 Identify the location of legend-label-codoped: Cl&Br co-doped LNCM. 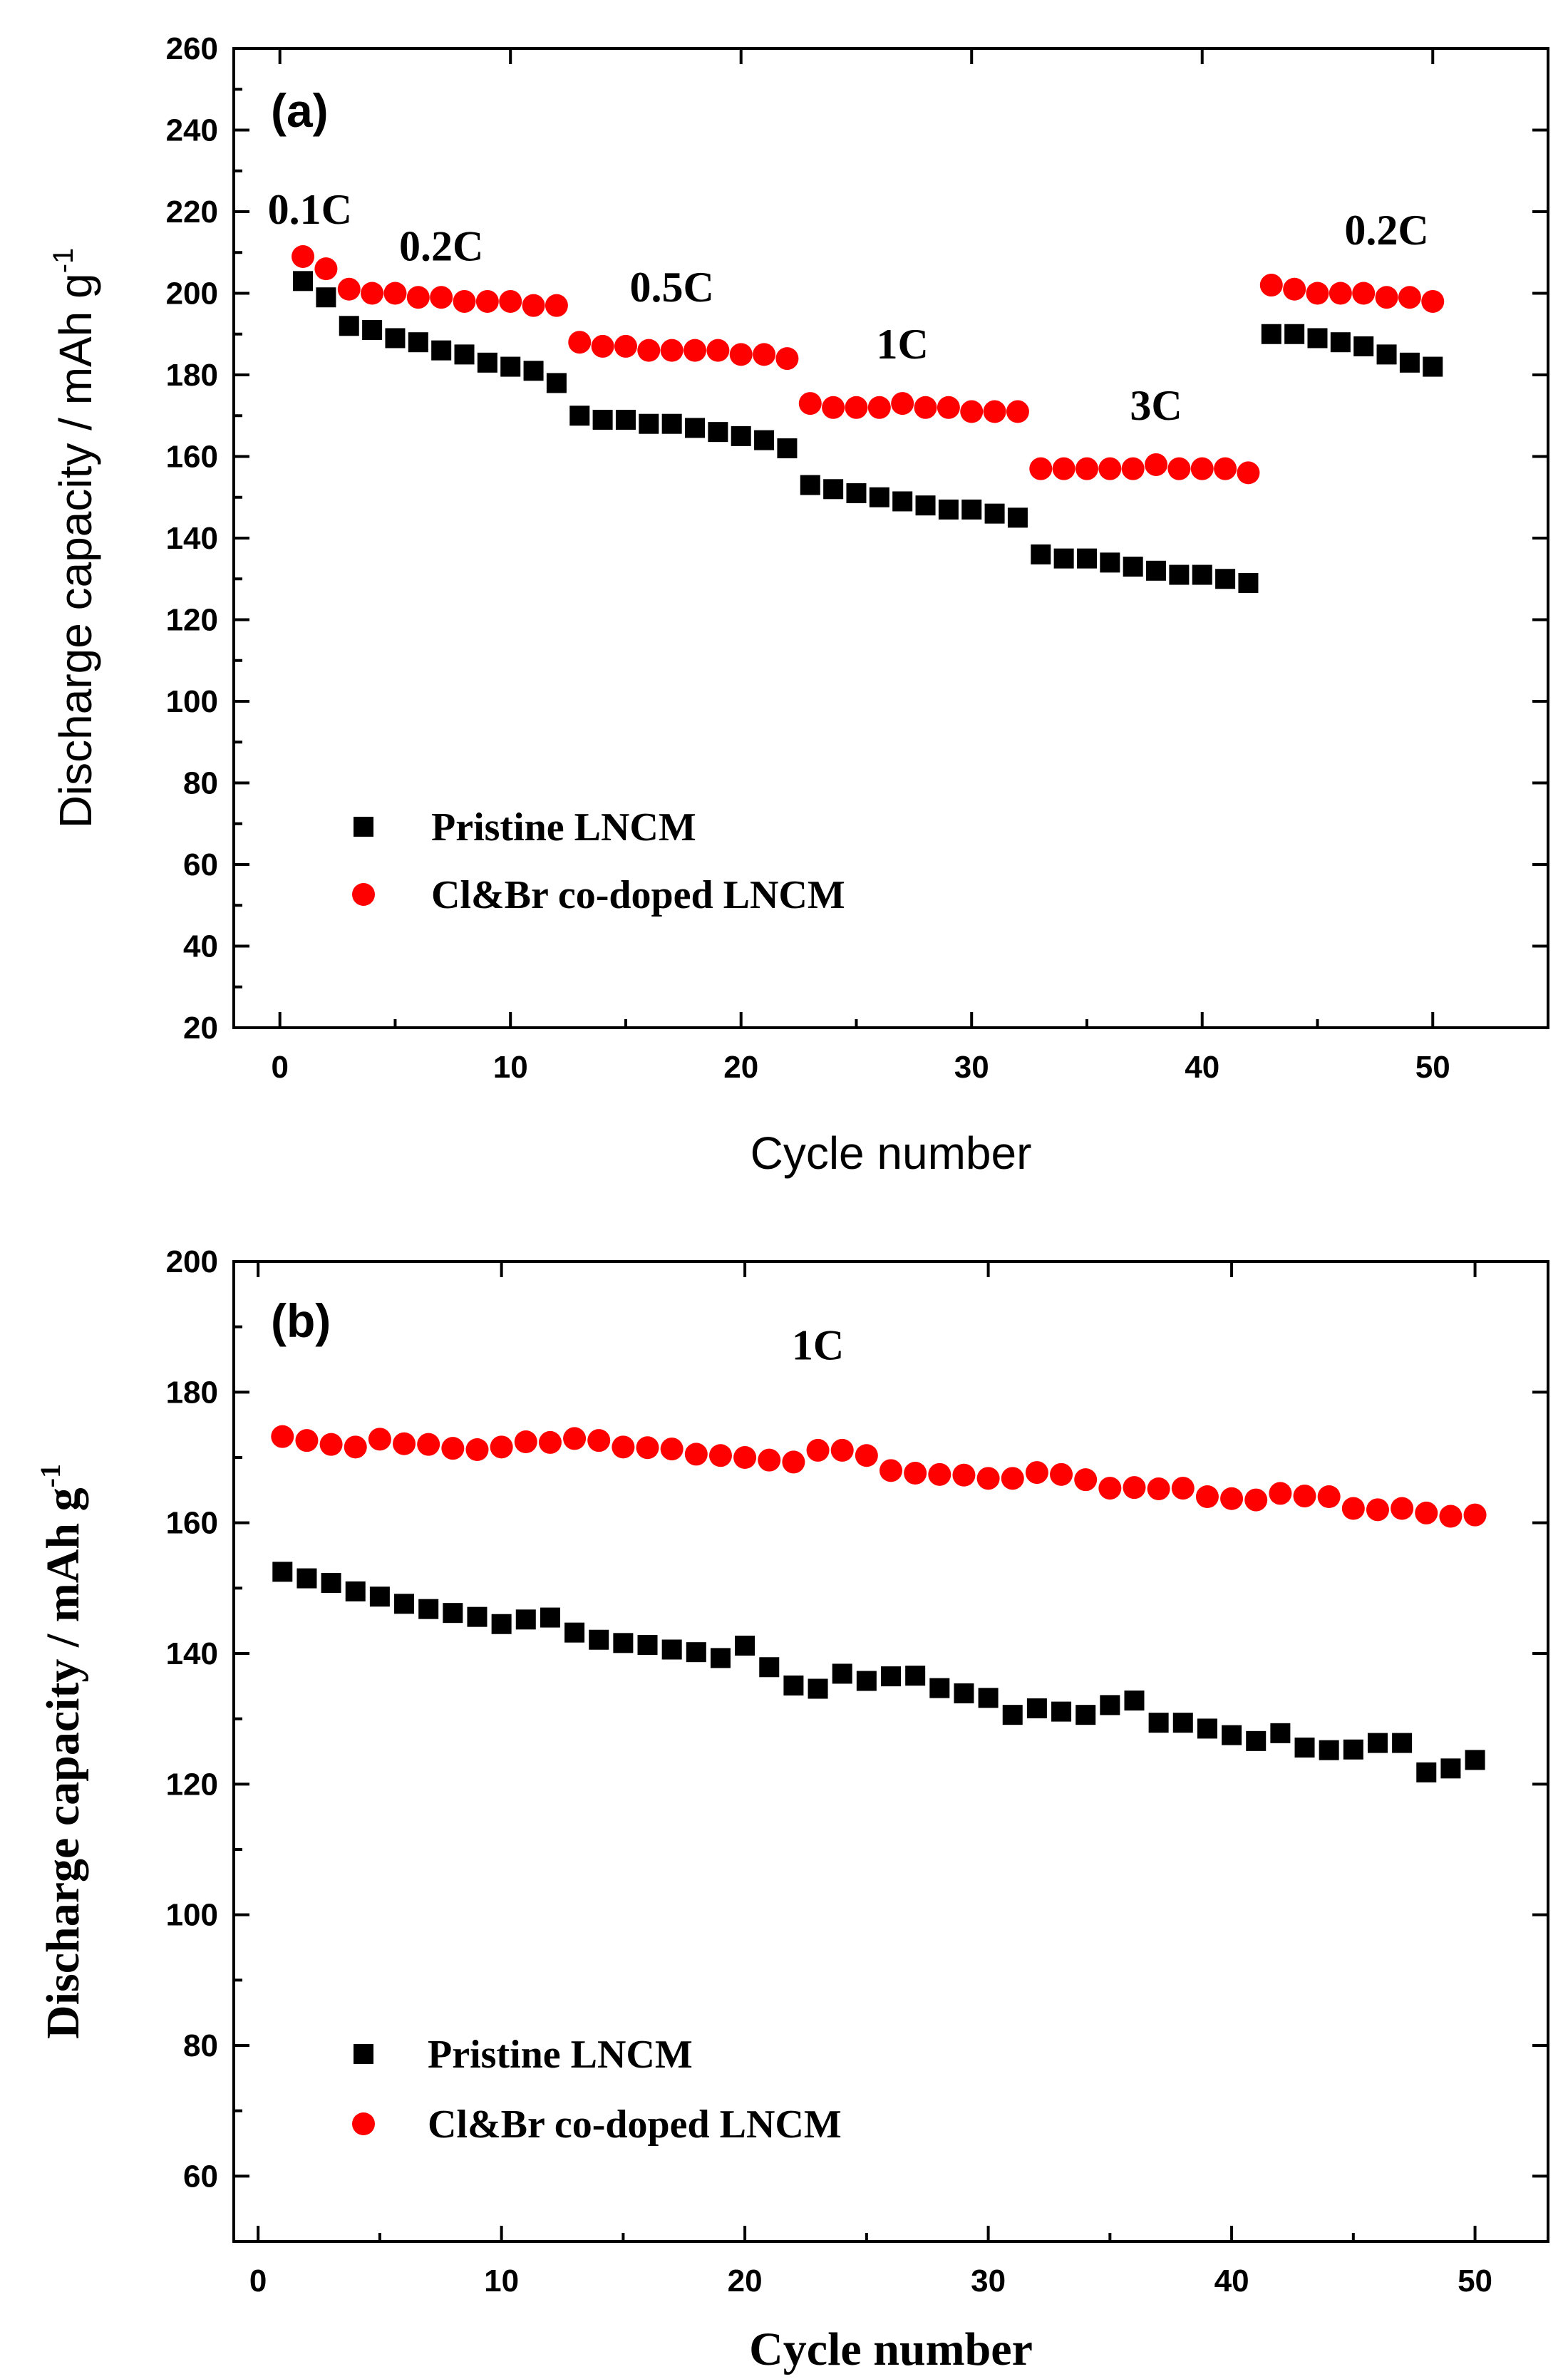
(638, 895).